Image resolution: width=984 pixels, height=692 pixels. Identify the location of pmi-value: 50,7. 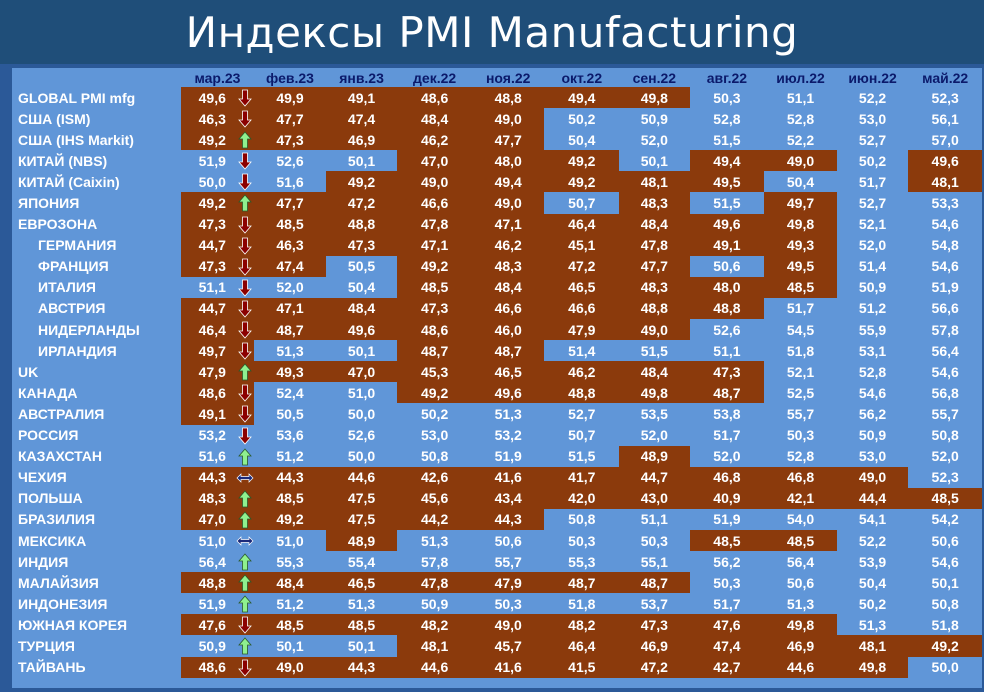
(582, 203).